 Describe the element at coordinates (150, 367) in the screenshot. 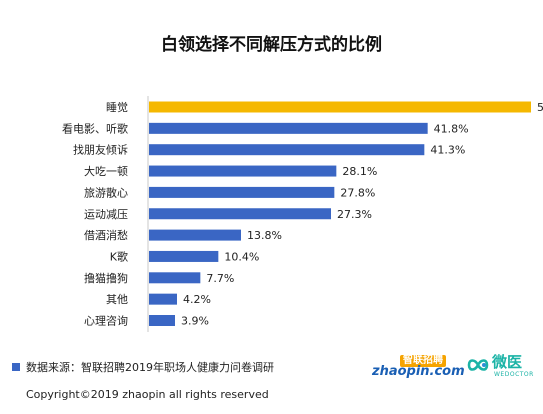

I see `source-note: 数据来源：智联招聘2019年职场人健康力问卷调研` at that location.